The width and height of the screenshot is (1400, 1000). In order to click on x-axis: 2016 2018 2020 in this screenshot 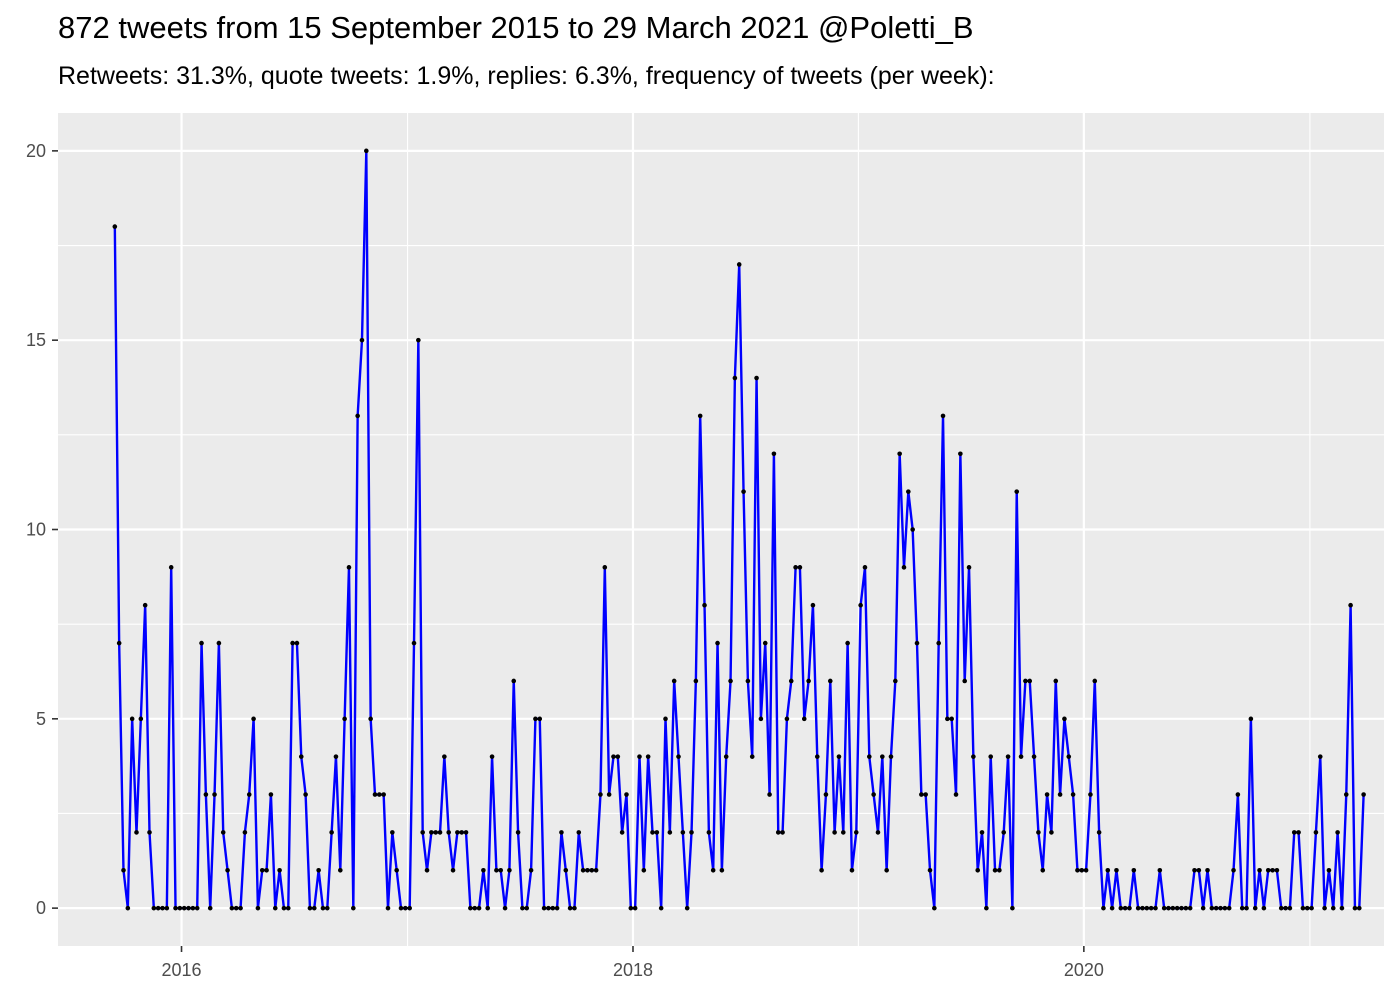, I will do `click(632, 963)`.